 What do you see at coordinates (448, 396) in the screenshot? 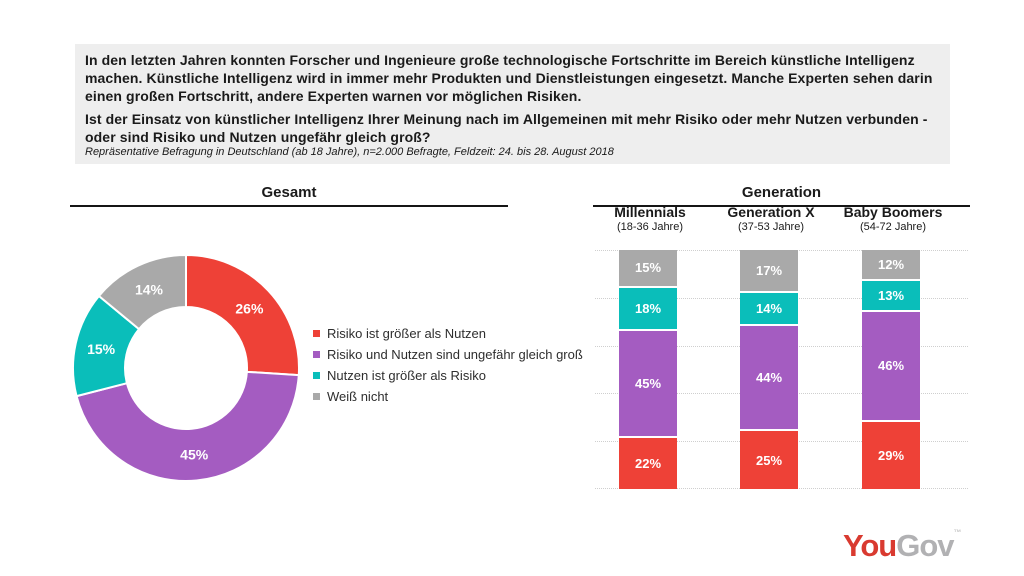
I see `legend-item: Weiß nicht` at bounding box center [448, 396].